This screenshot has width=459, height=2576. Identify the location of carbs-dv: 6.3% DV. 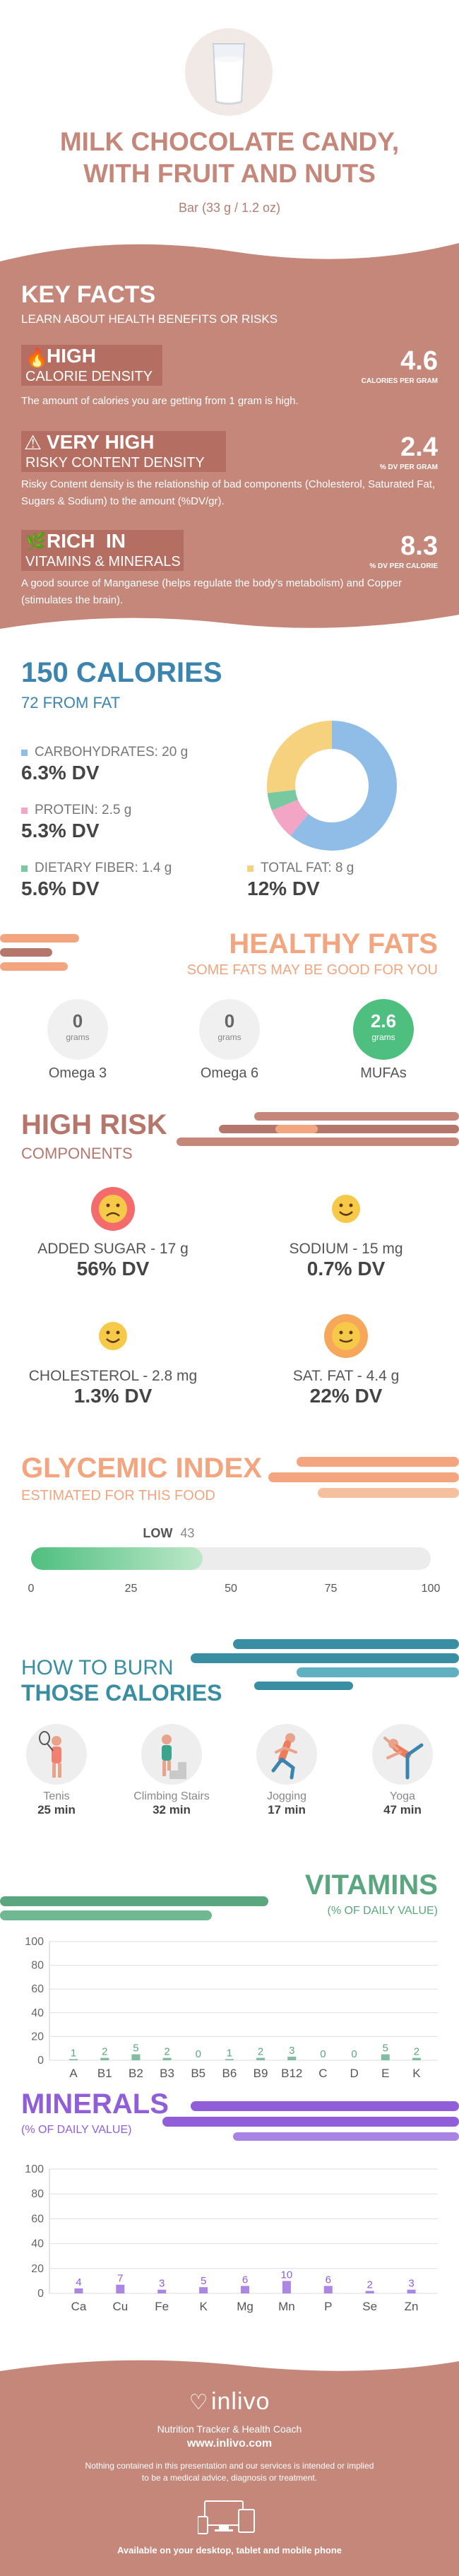
(60, 773).